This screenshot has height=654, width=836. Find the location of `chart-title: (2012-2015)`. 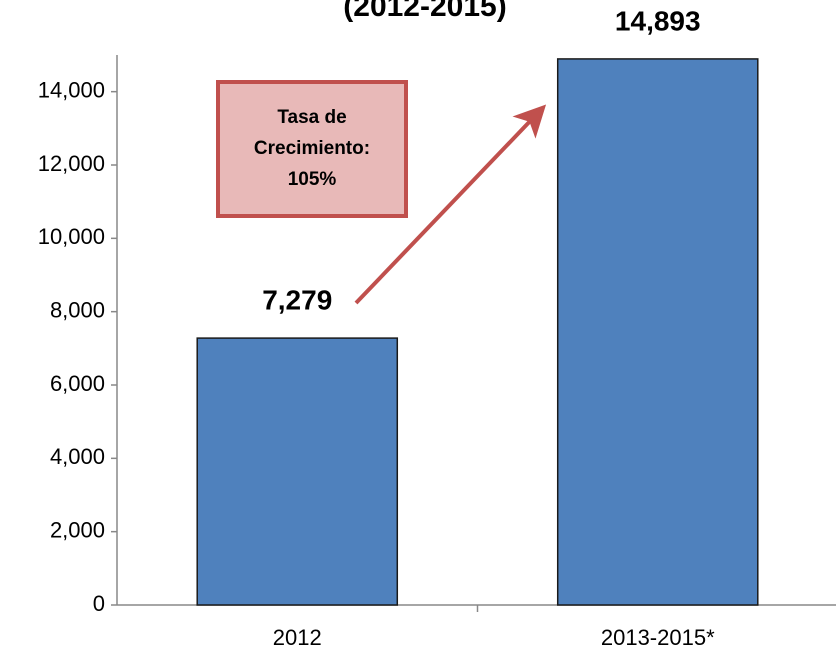

chart-title: (2012-2015) is located at coordinates (424, 11).